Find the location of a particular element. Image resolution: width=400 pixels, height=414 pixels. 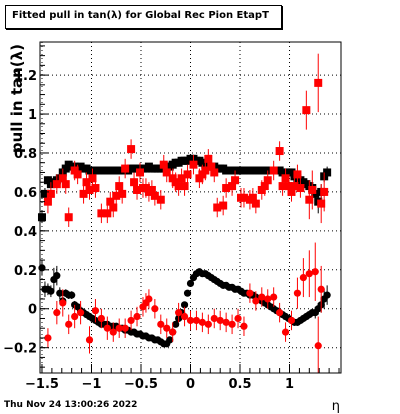

y-tick-label: −0.2 is located at coordinates (20, 349).